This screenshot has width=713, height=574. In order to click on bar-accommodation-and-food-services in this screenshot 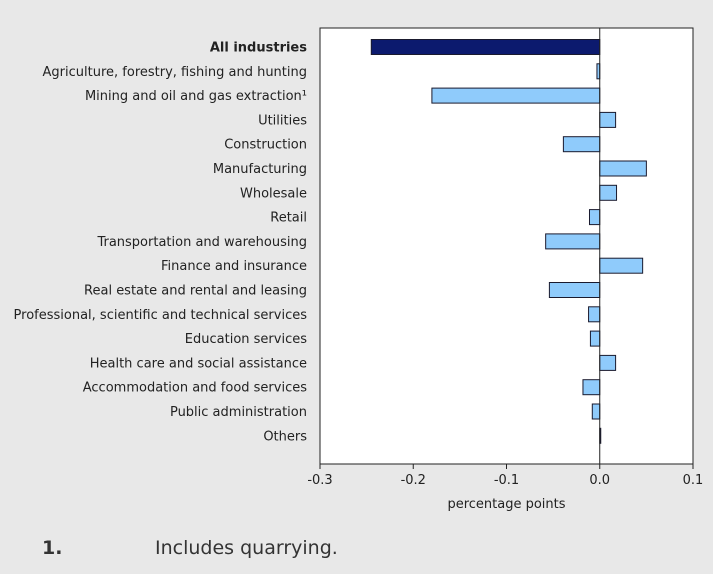, I will do `click(591, 387)`.